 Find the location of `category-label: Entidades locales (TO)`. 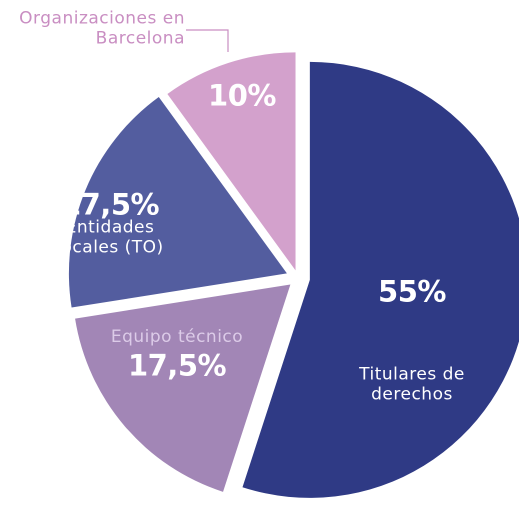

category-label: Entidades locales (TO) is located at coordinates (110, 237).